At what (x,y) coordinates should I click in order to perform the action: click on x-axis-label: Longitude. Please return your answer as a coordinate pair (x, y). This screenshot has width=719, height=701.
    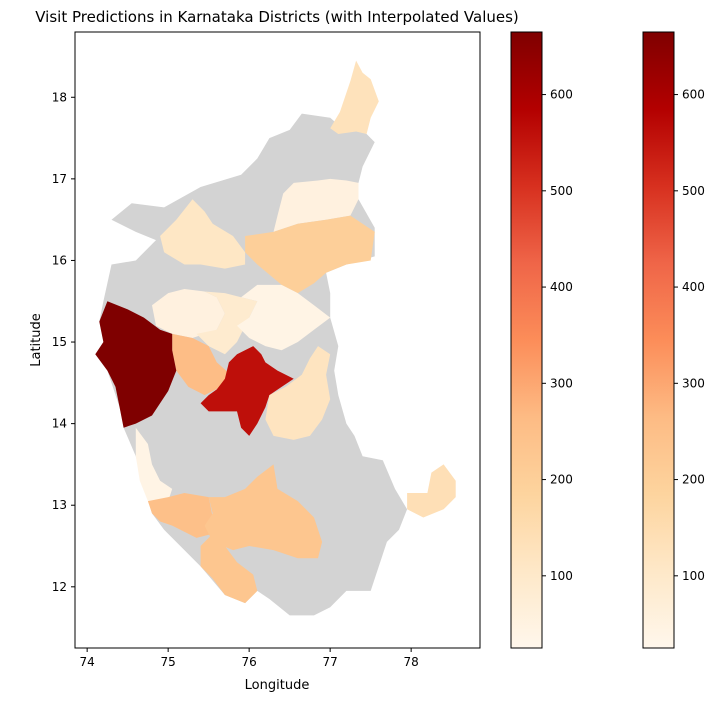
    Looking at the image, I should click on (277, 685).